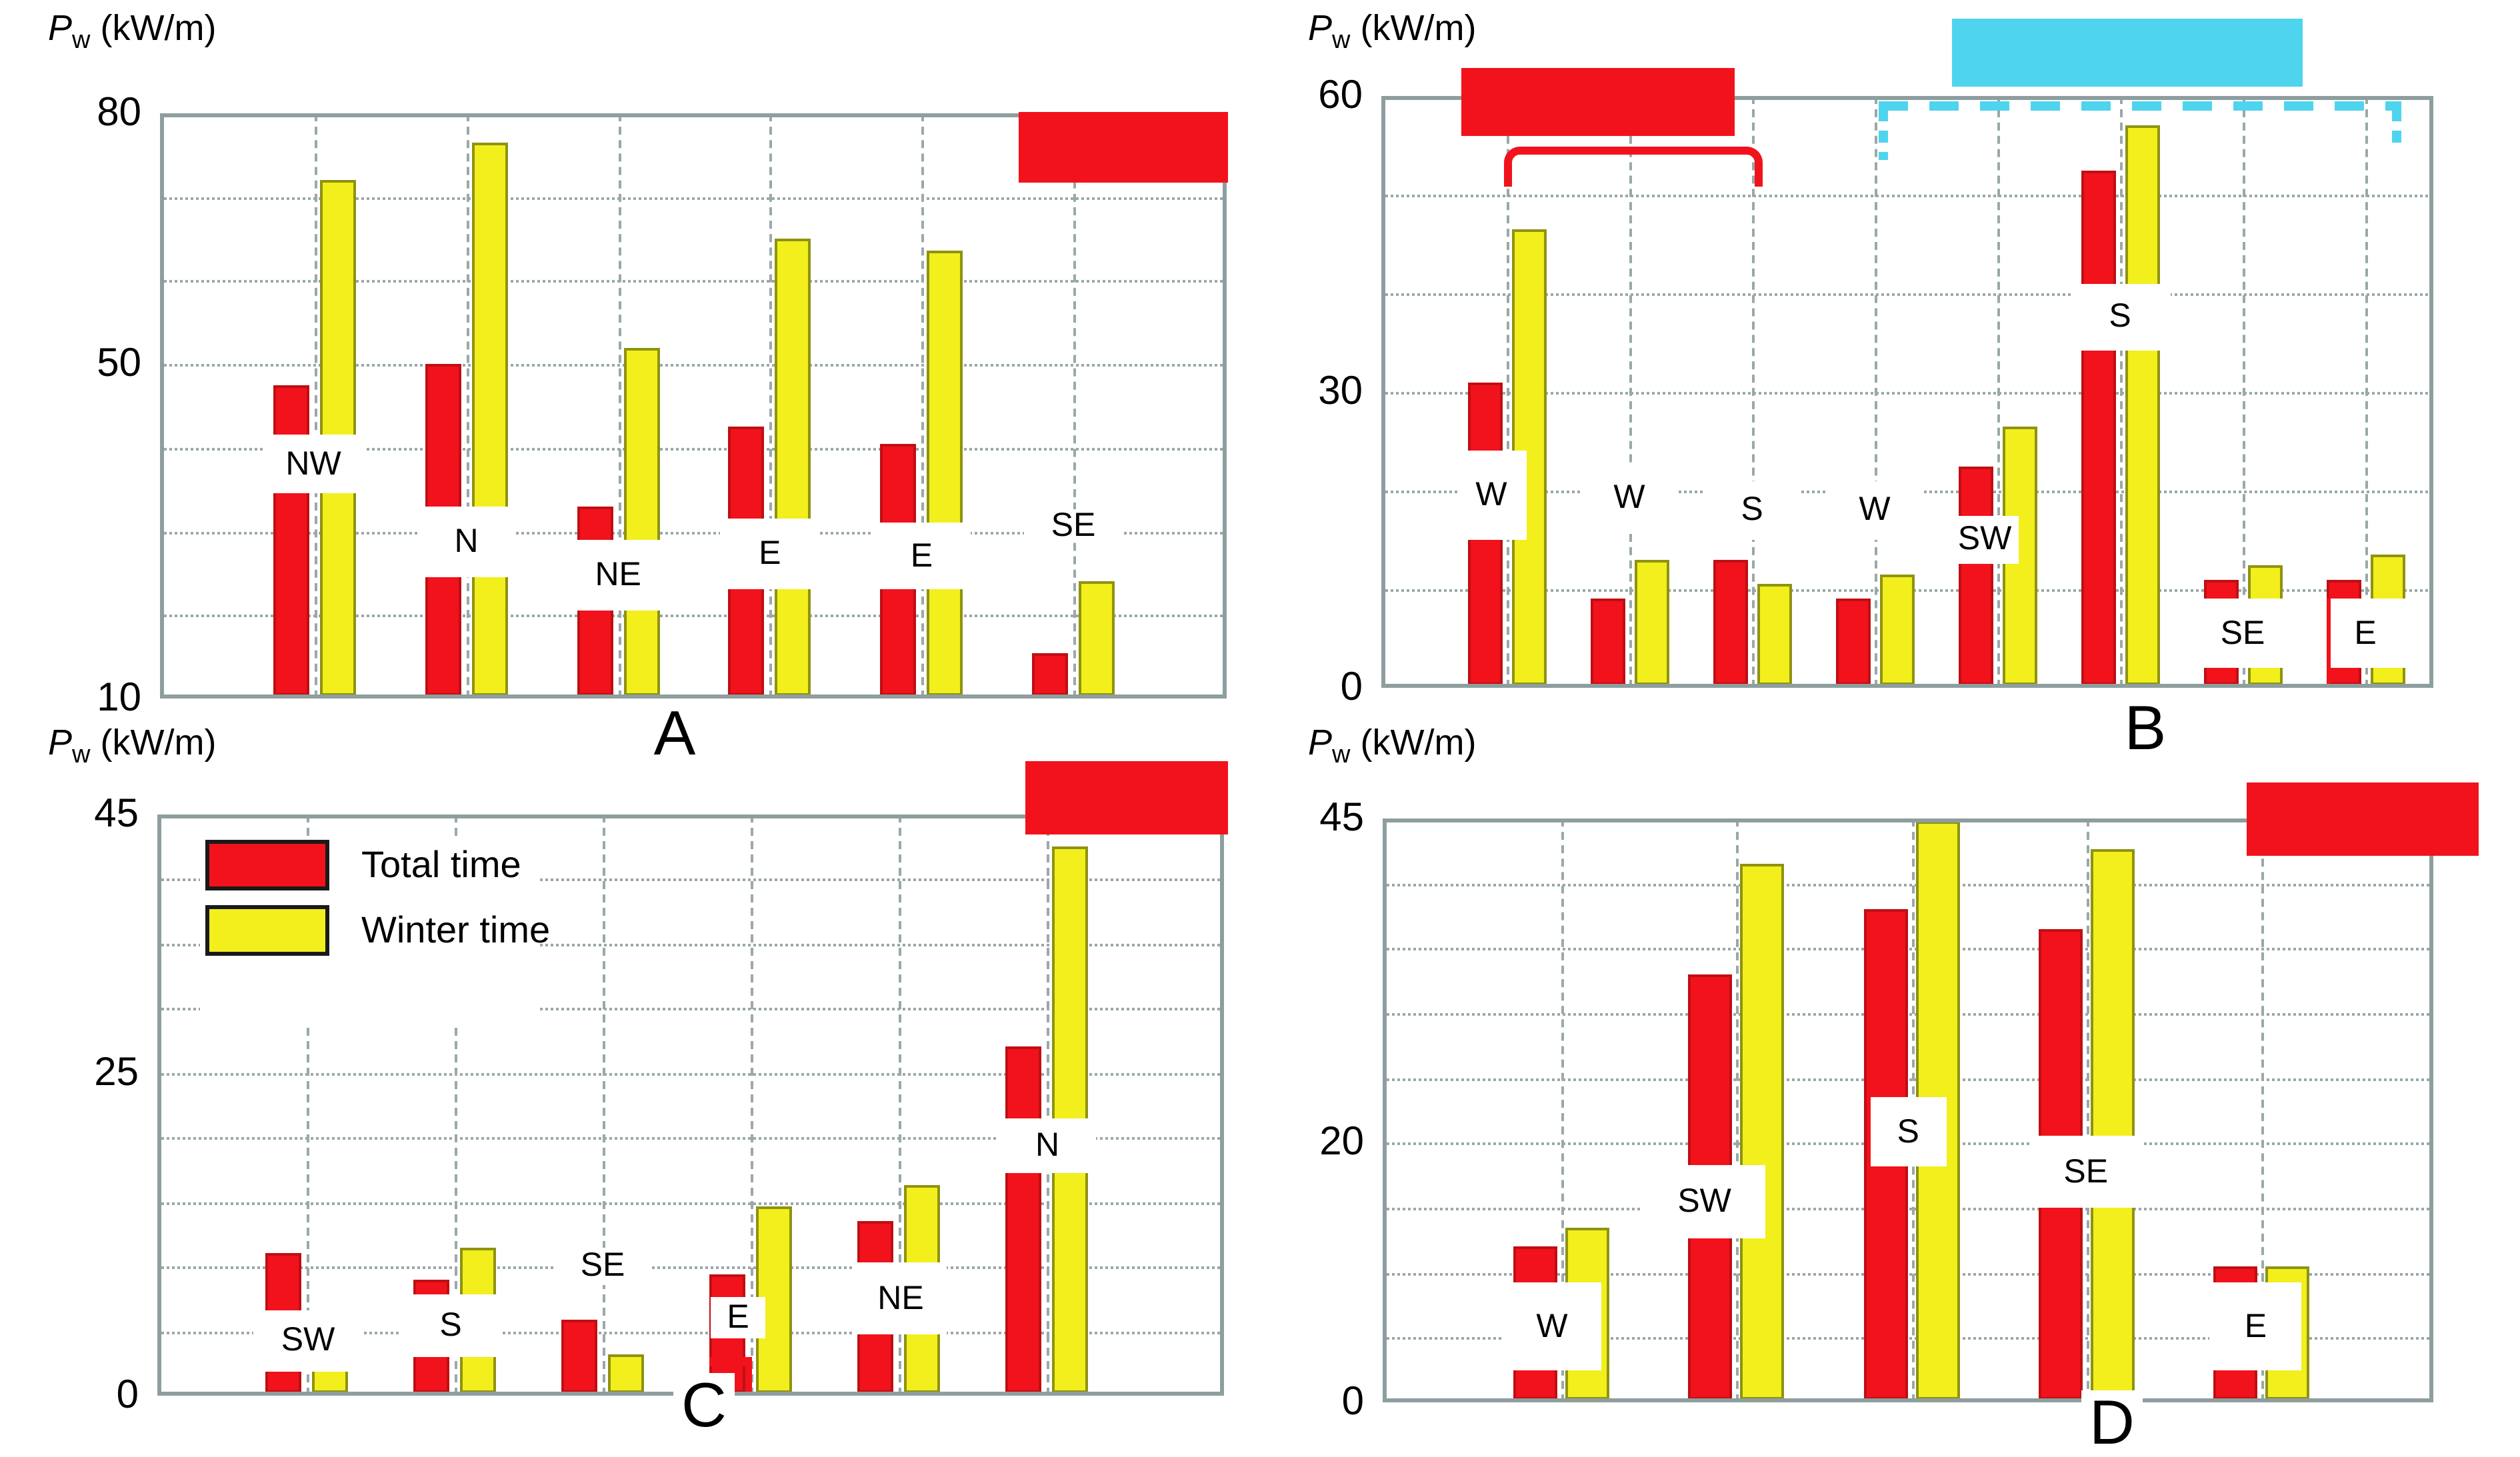  I want to click on legend-row: Total time, so click(363, 865).